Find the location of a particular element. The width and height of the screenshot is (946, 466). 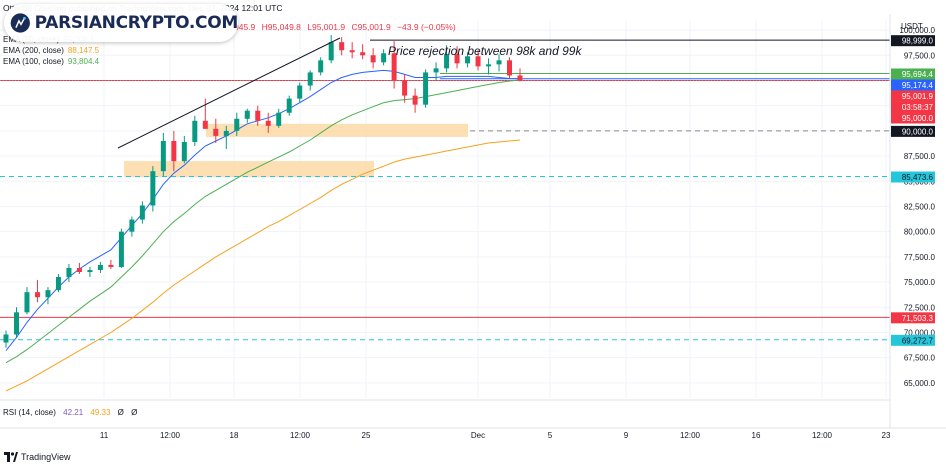

countdown-bg is located at coordinates (913, 107).